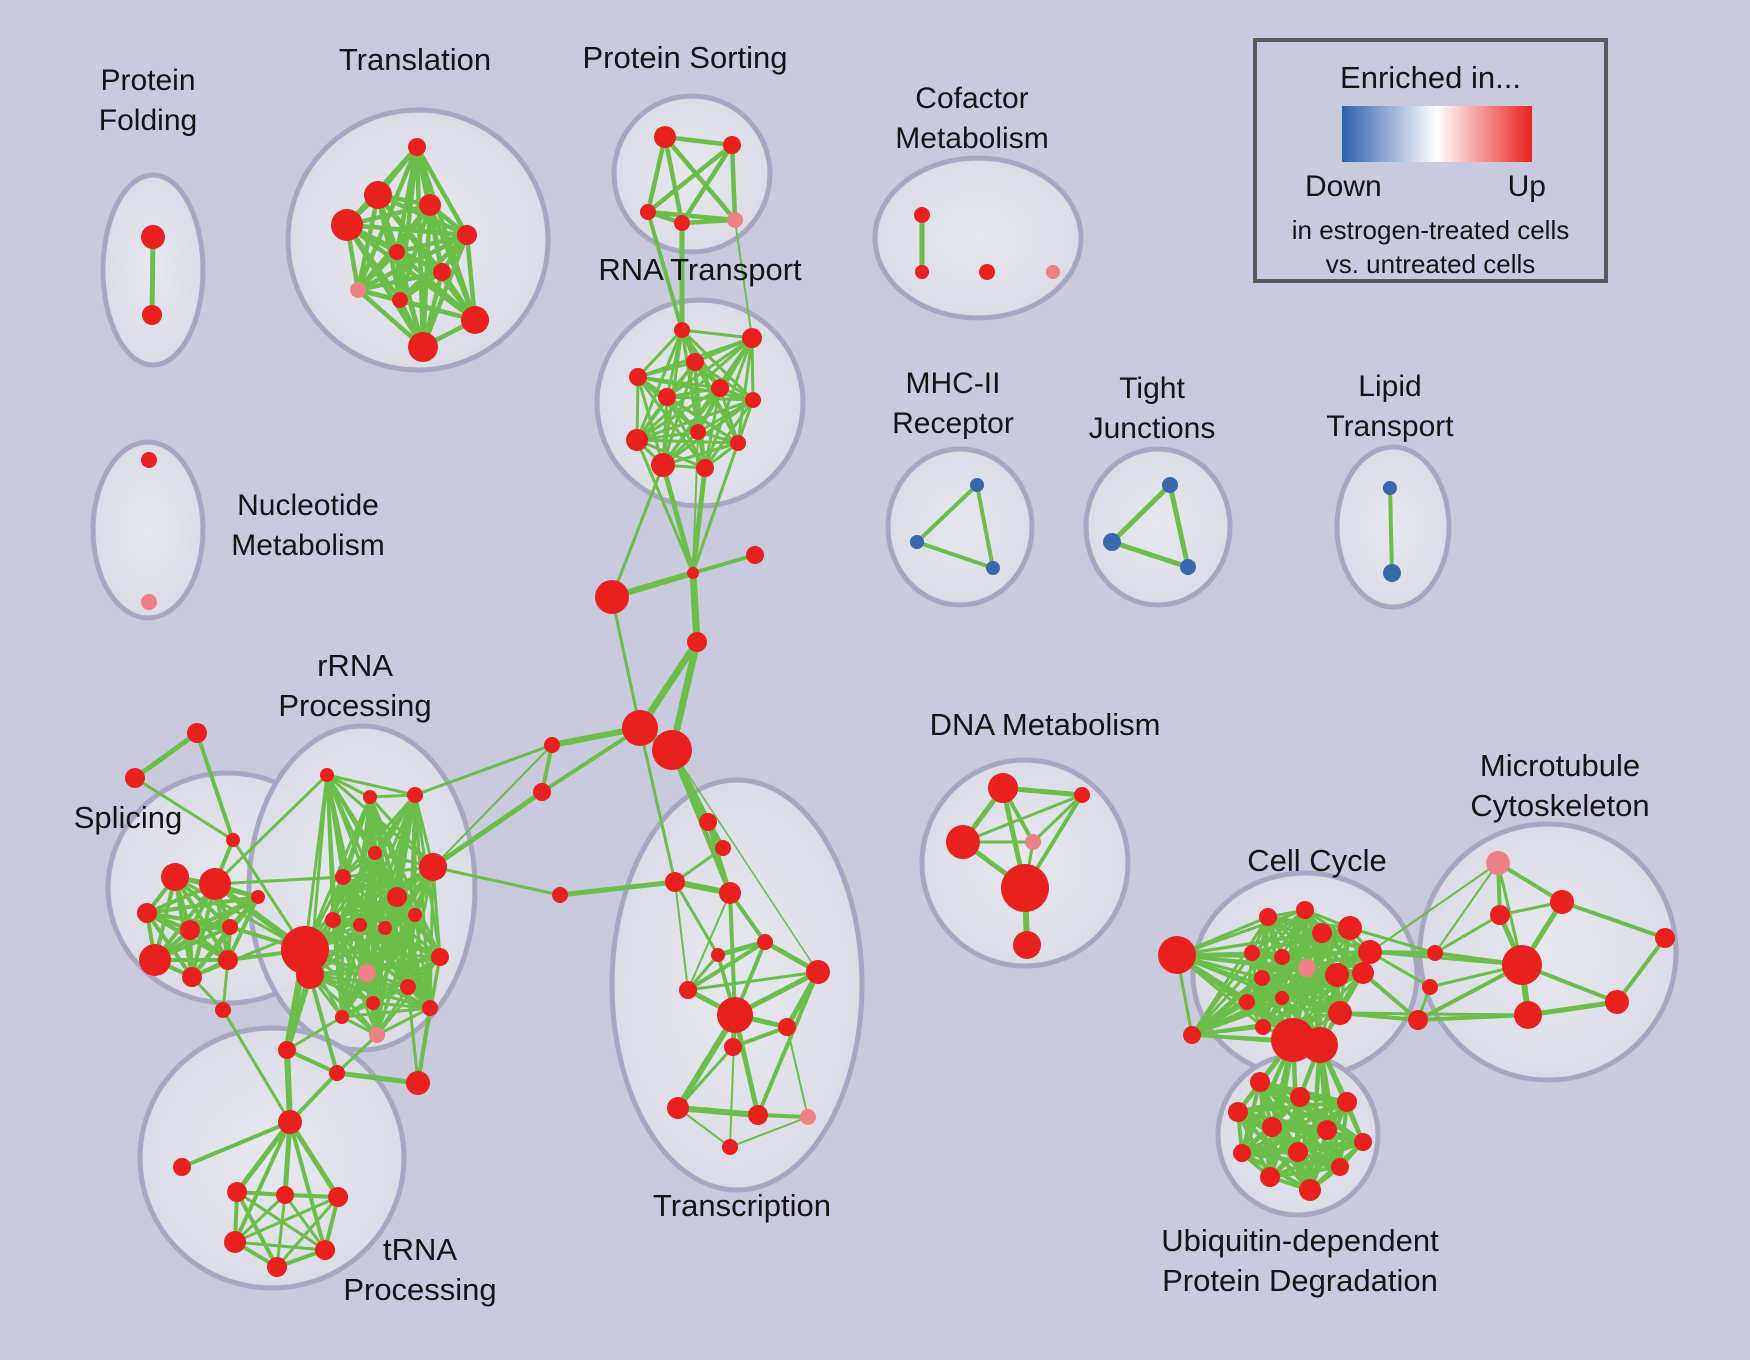 The height and width of the screenshot is (1360, 1750). I want to click on cluster-label-tn: tRNA Processing, so click(419, 1269).